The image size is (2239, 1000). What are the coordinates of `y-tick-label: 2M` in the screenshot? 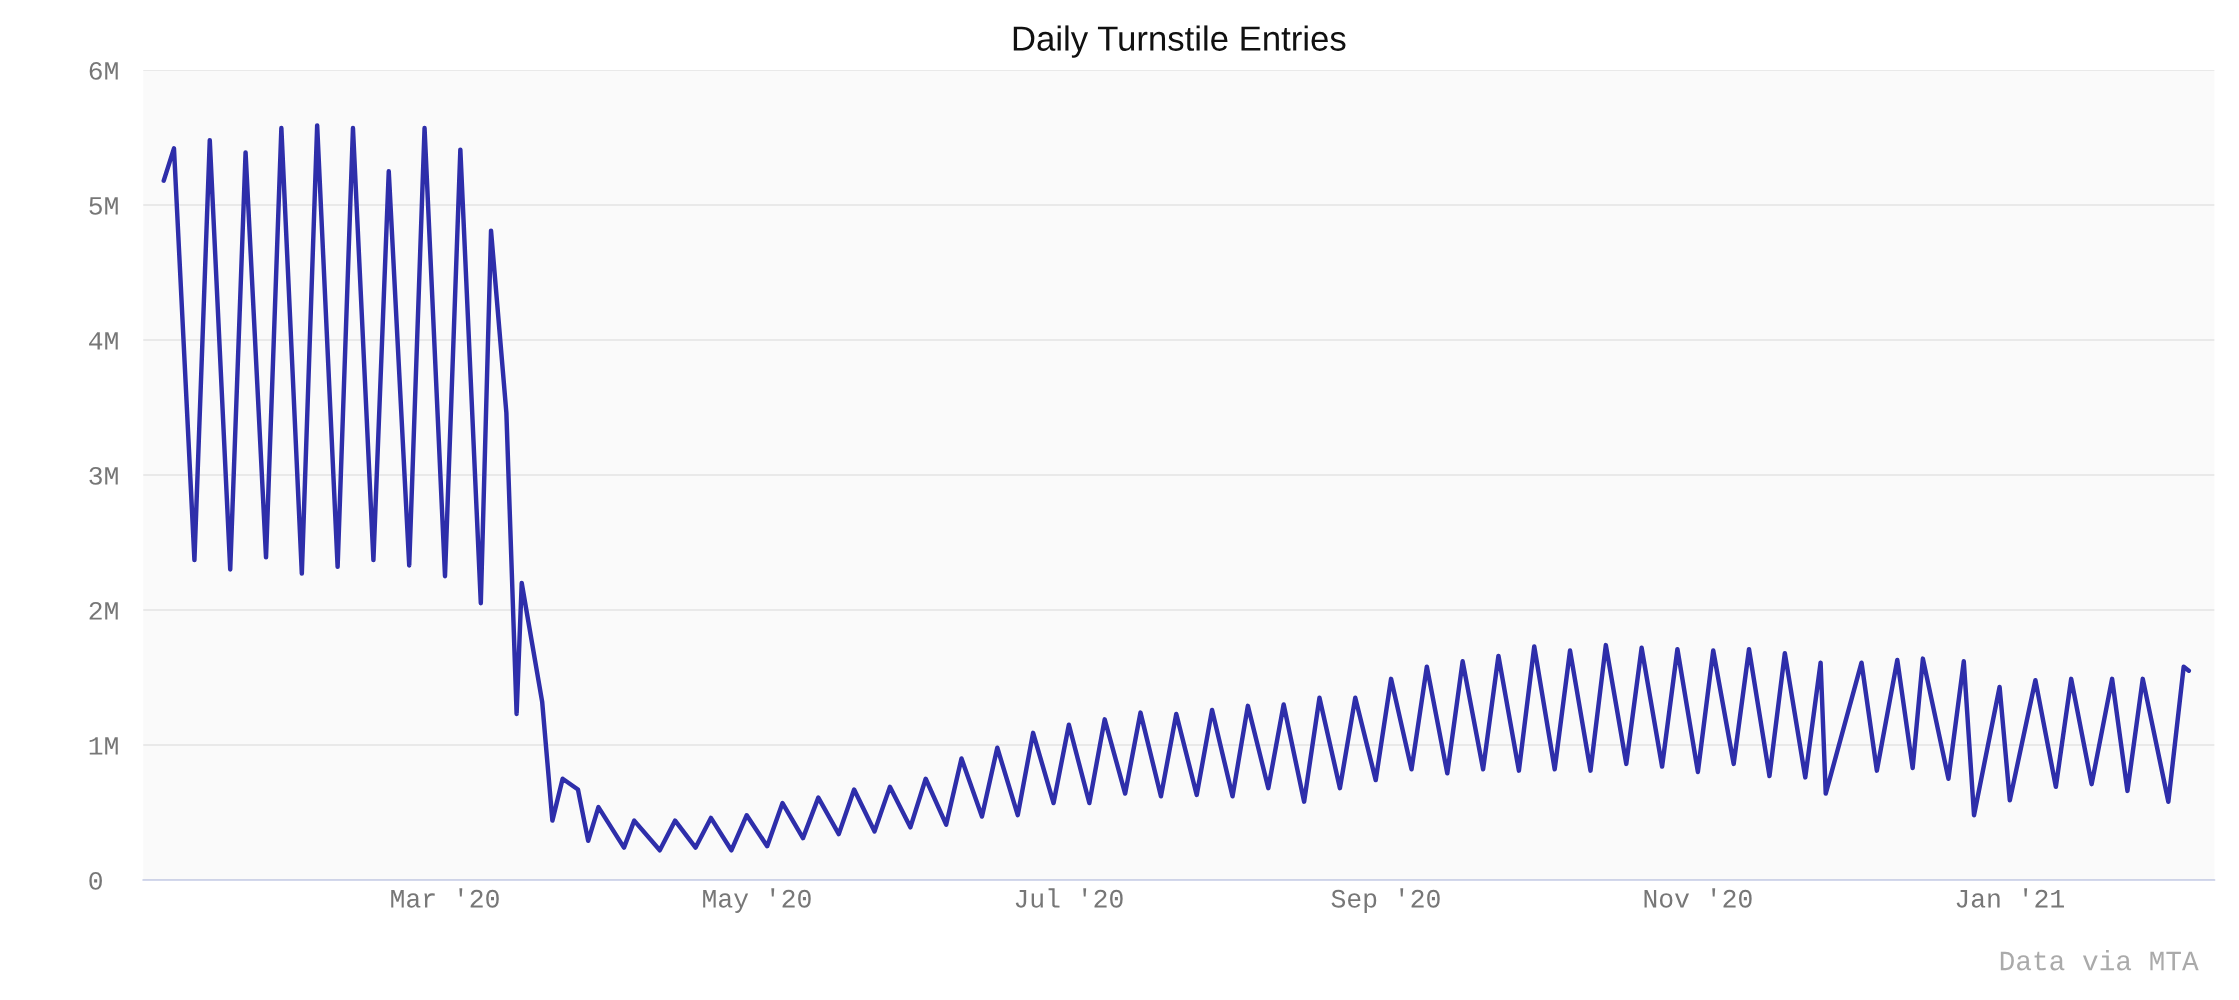 It's located at (103, 610).